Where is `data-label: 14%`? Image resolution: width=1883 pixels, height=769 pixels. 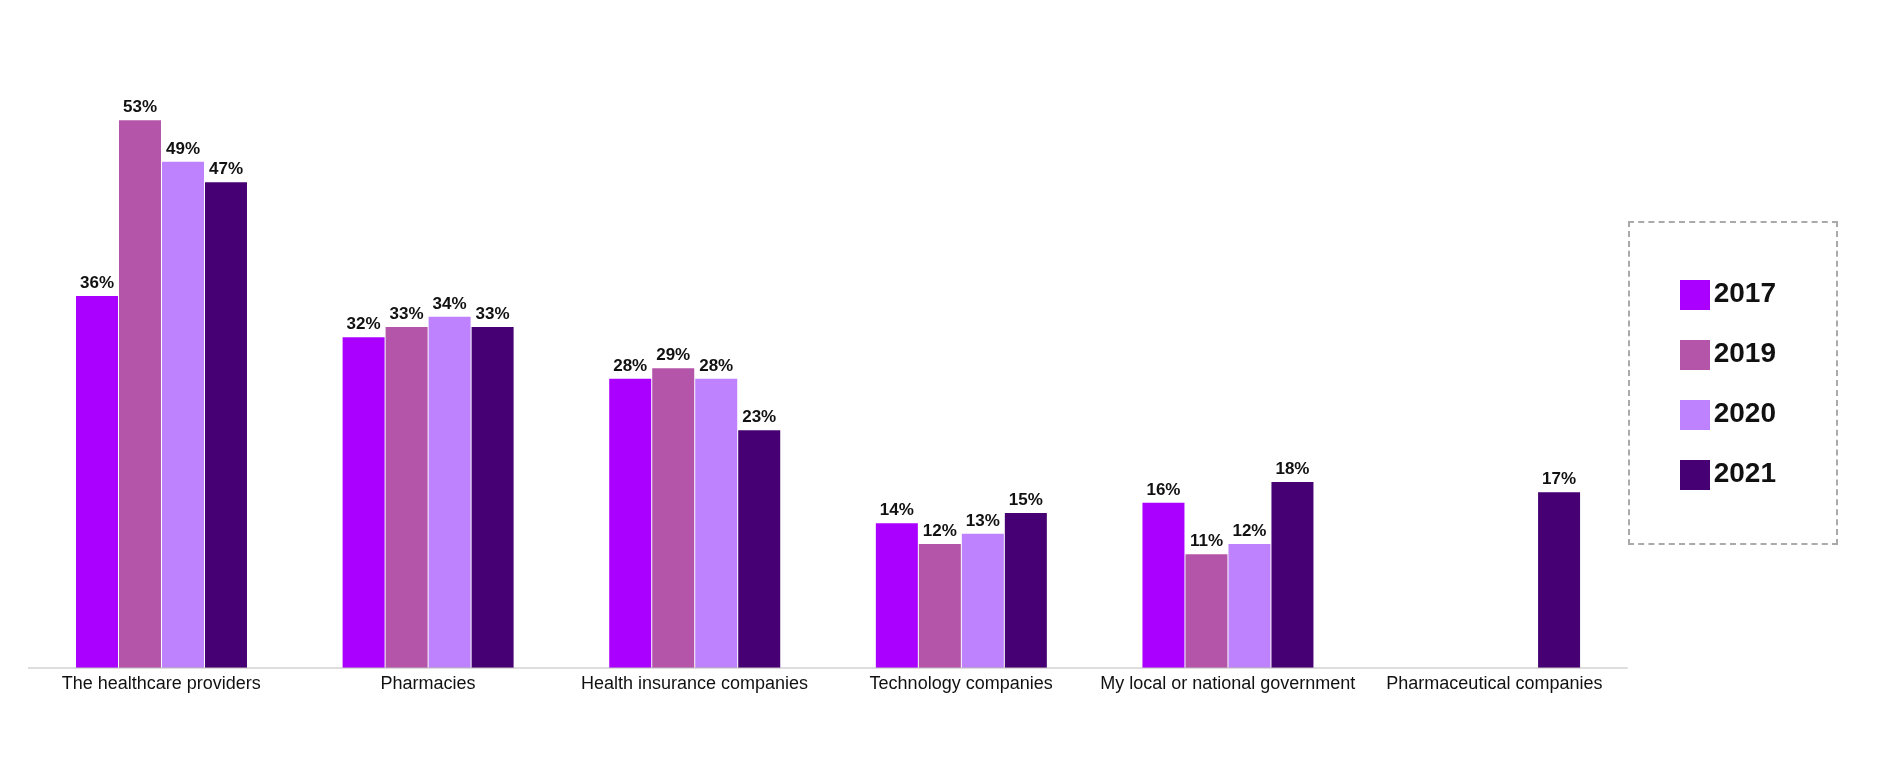
data-label: 14% is located at coordinates (896, 510).